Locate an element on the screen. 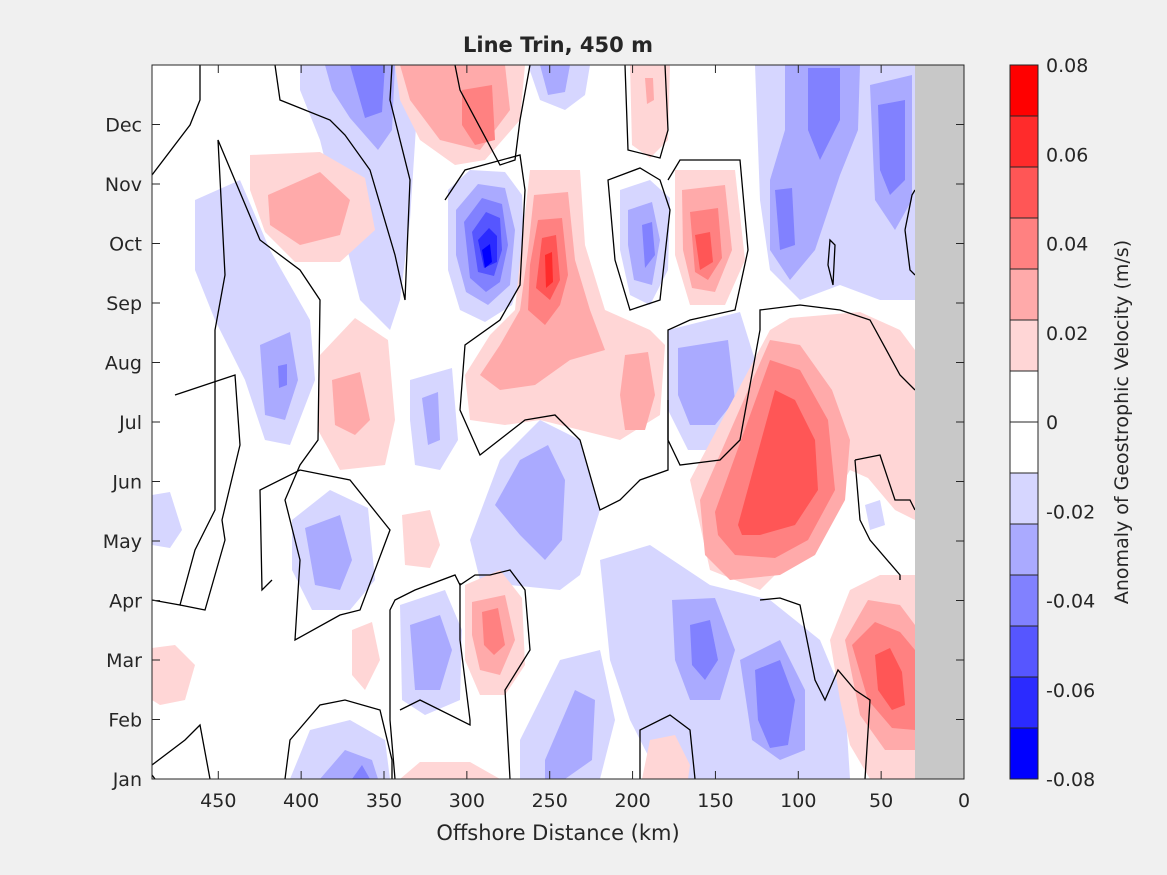 This screenshot has height=875, width=1167. contour-red-apr-small is located at coordinates (366, 656).